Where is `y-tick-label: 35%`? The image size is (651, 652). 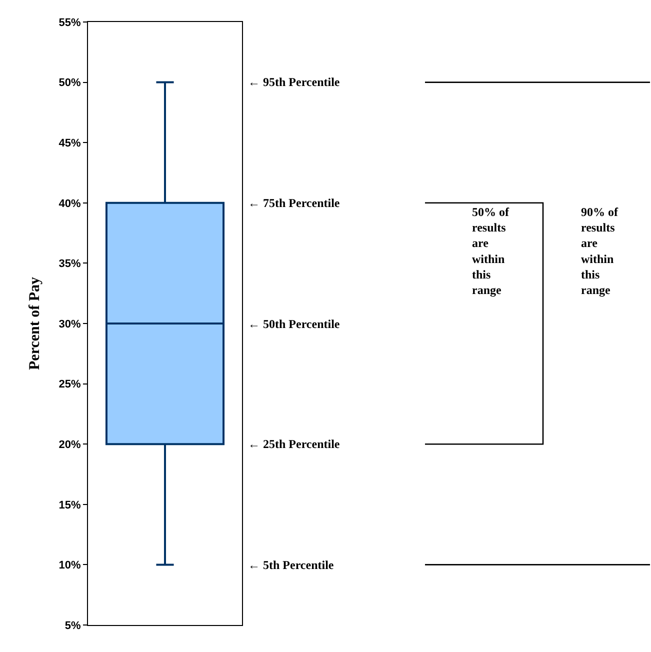
y-tick-label: 35% is located at coordinates (70, 264).